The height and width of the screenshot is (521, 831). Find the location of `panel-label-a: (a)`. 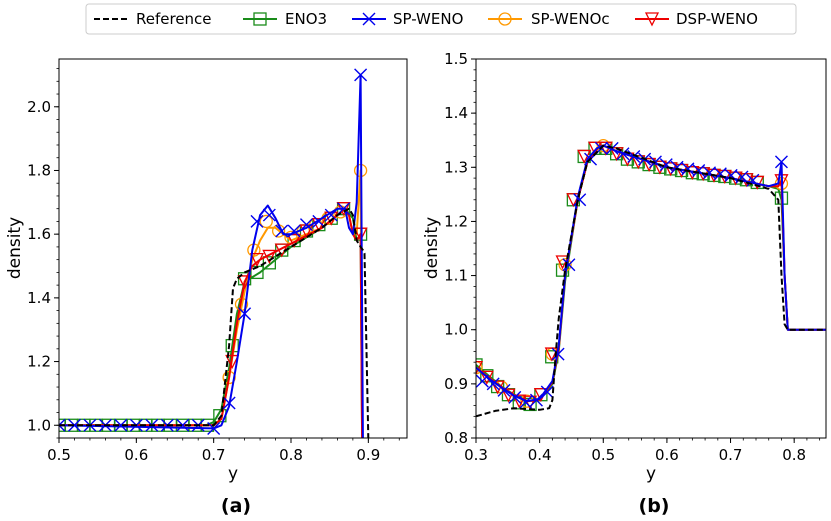

panel-label-a: (a) is located at coordinates (236, 506).